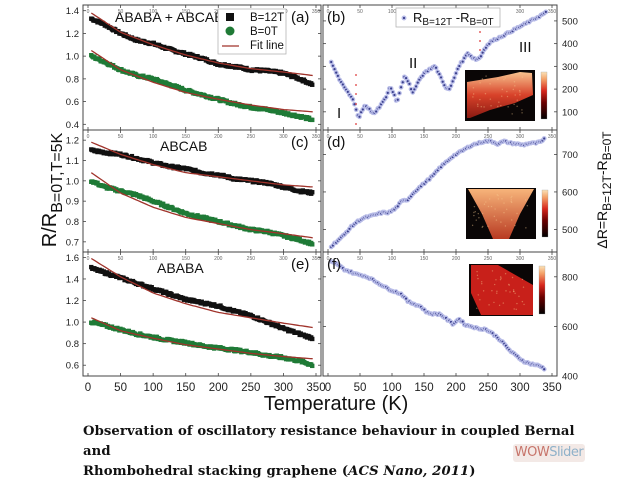 This screenshot has width=630, height=482. I want to click on sample-flake, so click(501, 214).